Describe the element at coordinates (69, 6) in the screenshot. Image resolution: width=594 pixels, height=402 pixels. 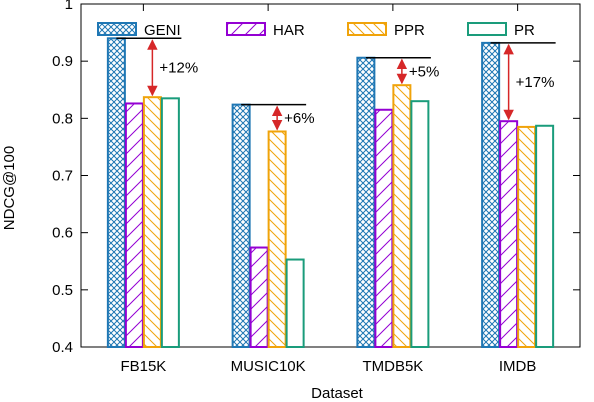
I see `y-tick-label: 1` at that location.